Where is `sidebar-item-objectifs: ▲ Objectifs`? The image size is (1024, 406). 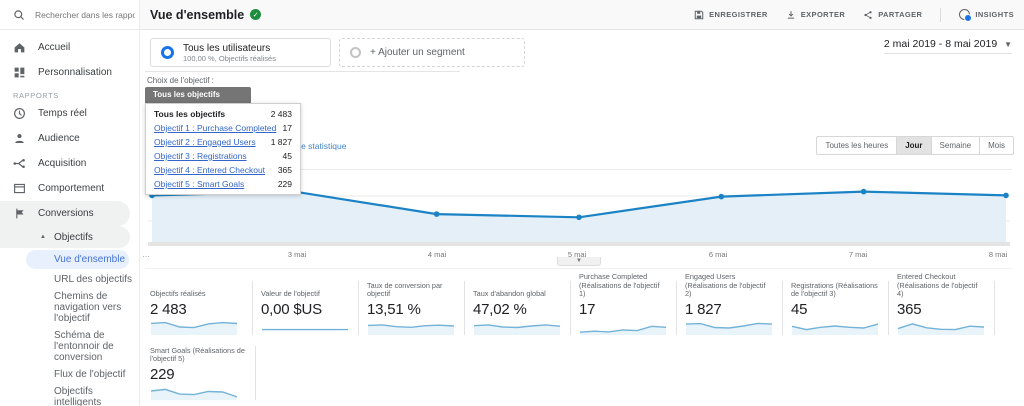
sidebar-item-objectifs: ▲ Objectifs is located at coordinates (65, 237).